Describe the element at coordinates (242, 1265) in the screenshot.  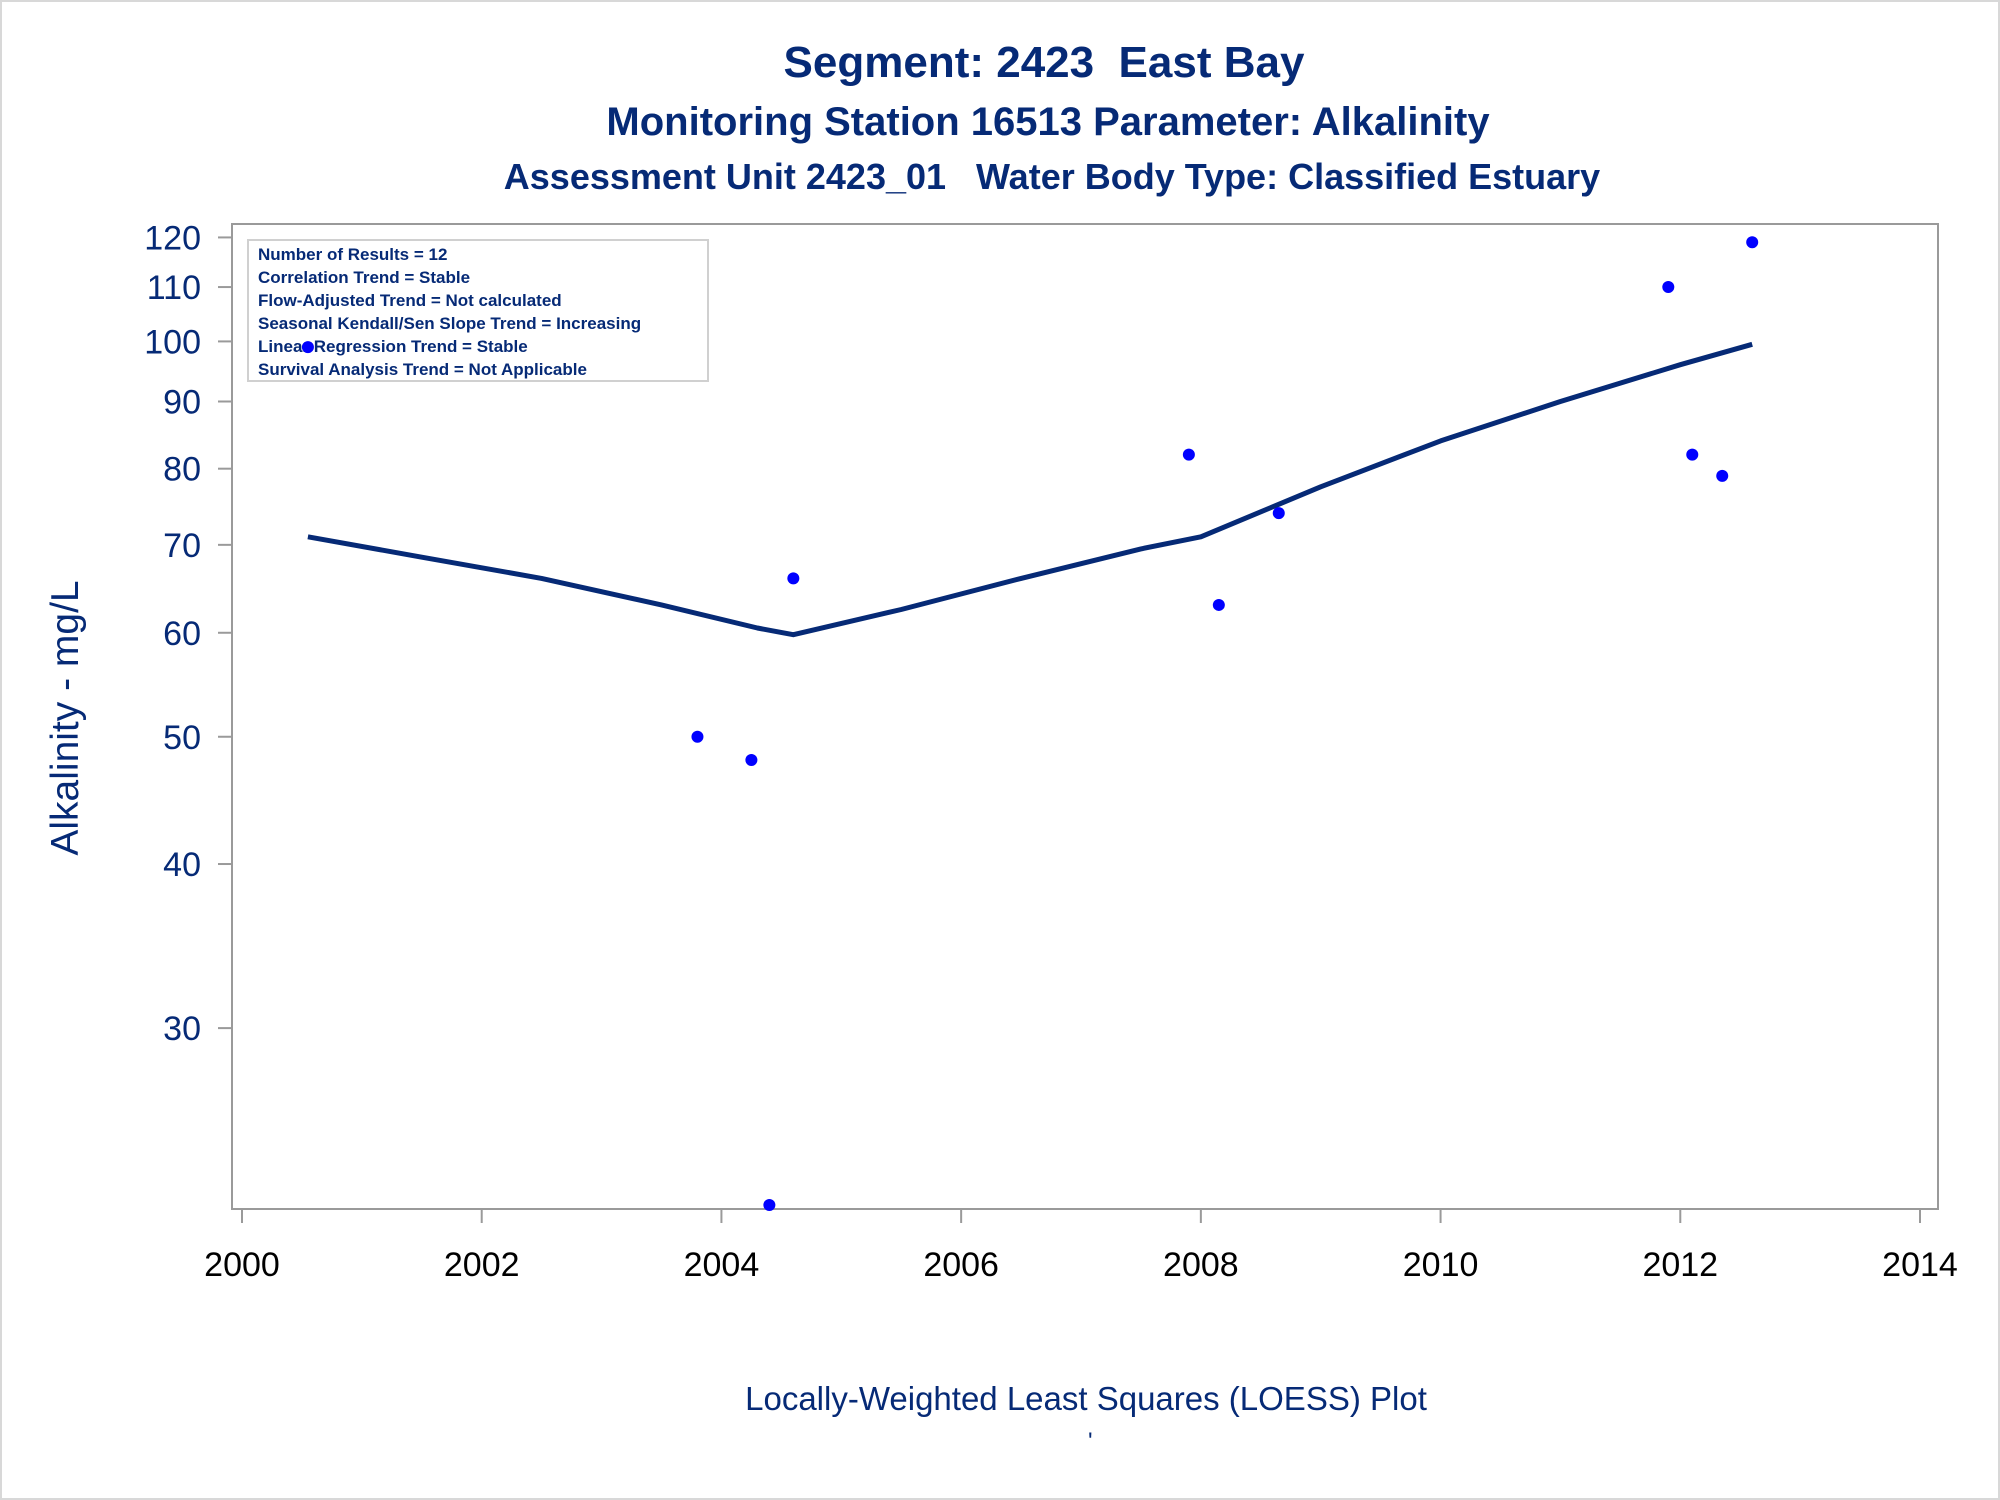
I see `x-tick-label: 2000` at that location.